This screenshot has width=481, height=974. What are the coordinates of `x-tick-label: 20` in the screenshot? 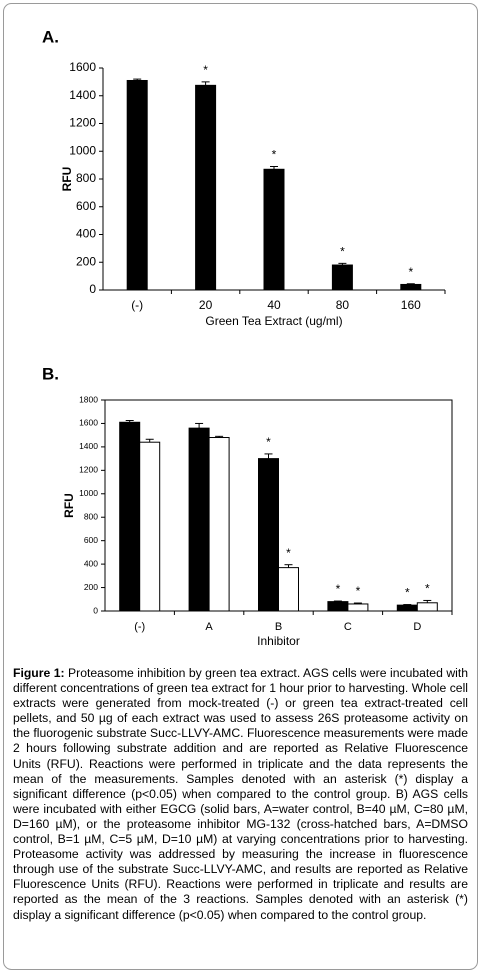 It's located at (206, 305).